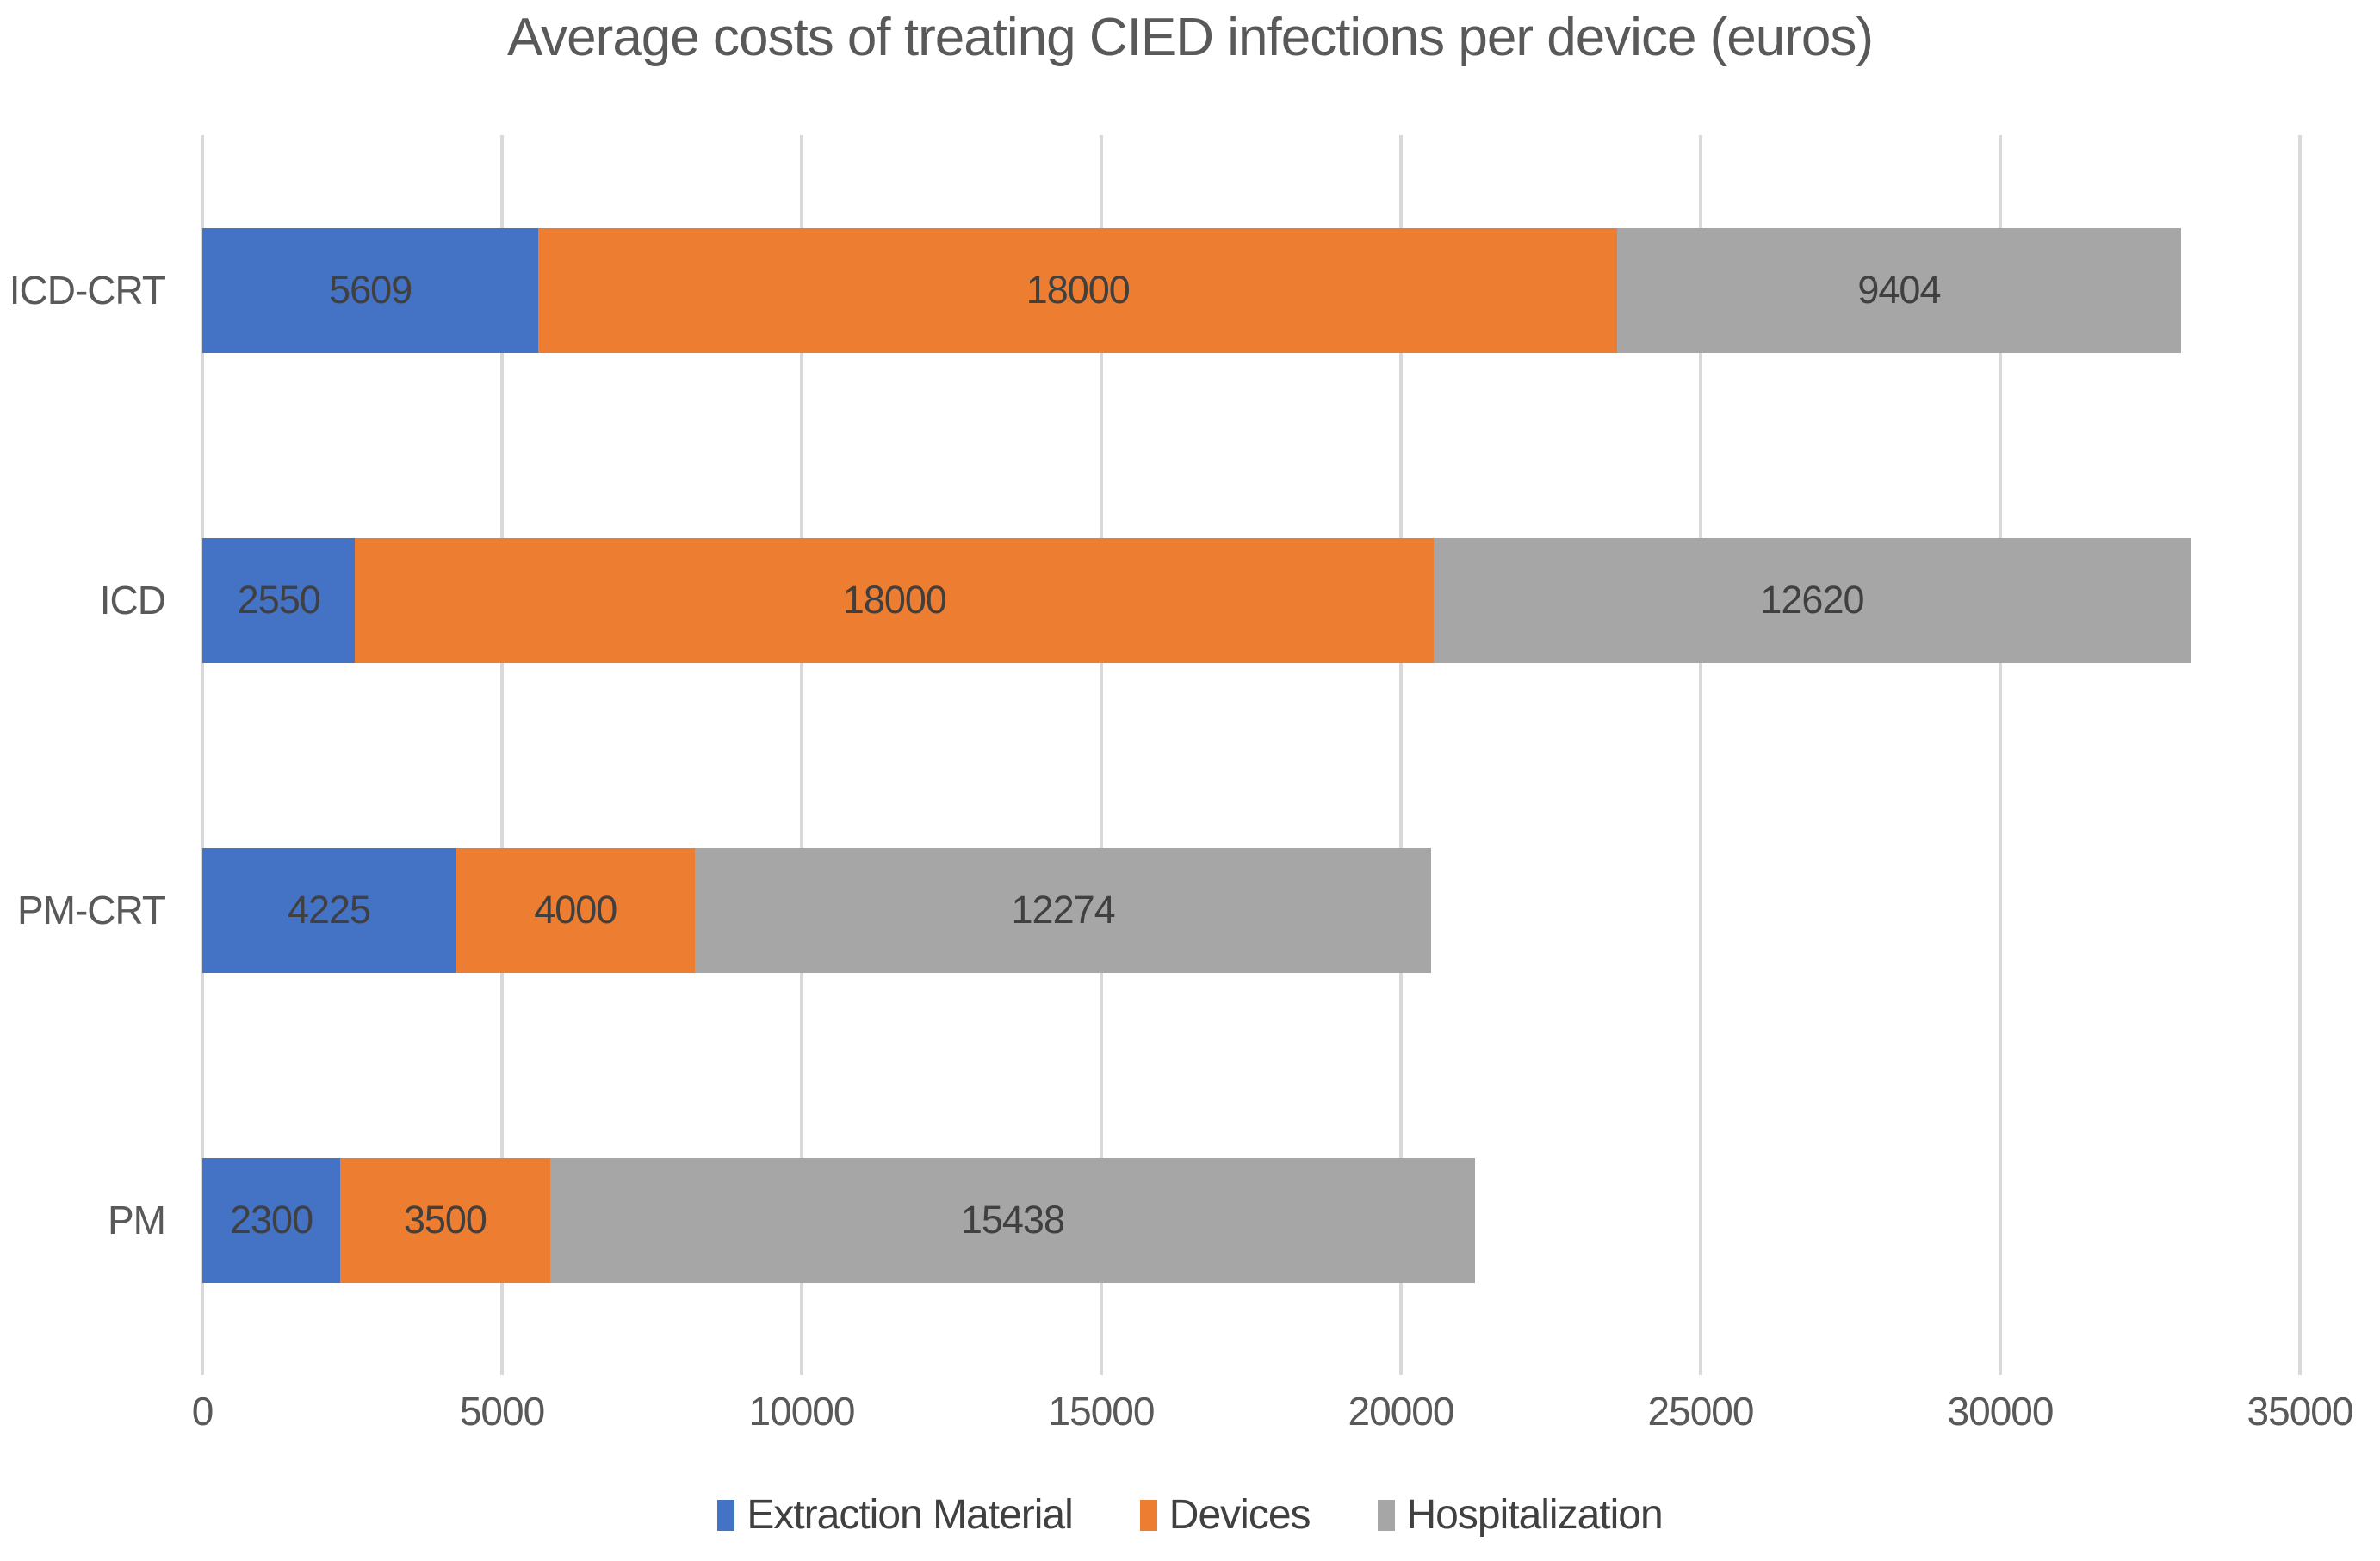  I want to click on legend-label: Extraction Material, so click(910, 1515).